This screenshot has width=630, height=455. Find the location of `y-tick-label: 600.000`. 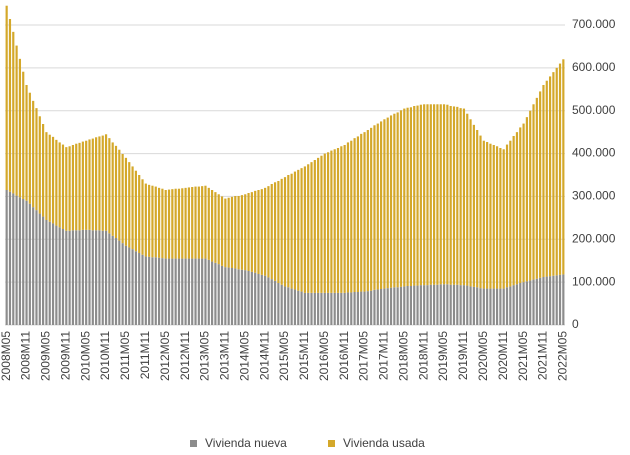

y-tick-label: 600.000 is located at coordinates (594, 67).